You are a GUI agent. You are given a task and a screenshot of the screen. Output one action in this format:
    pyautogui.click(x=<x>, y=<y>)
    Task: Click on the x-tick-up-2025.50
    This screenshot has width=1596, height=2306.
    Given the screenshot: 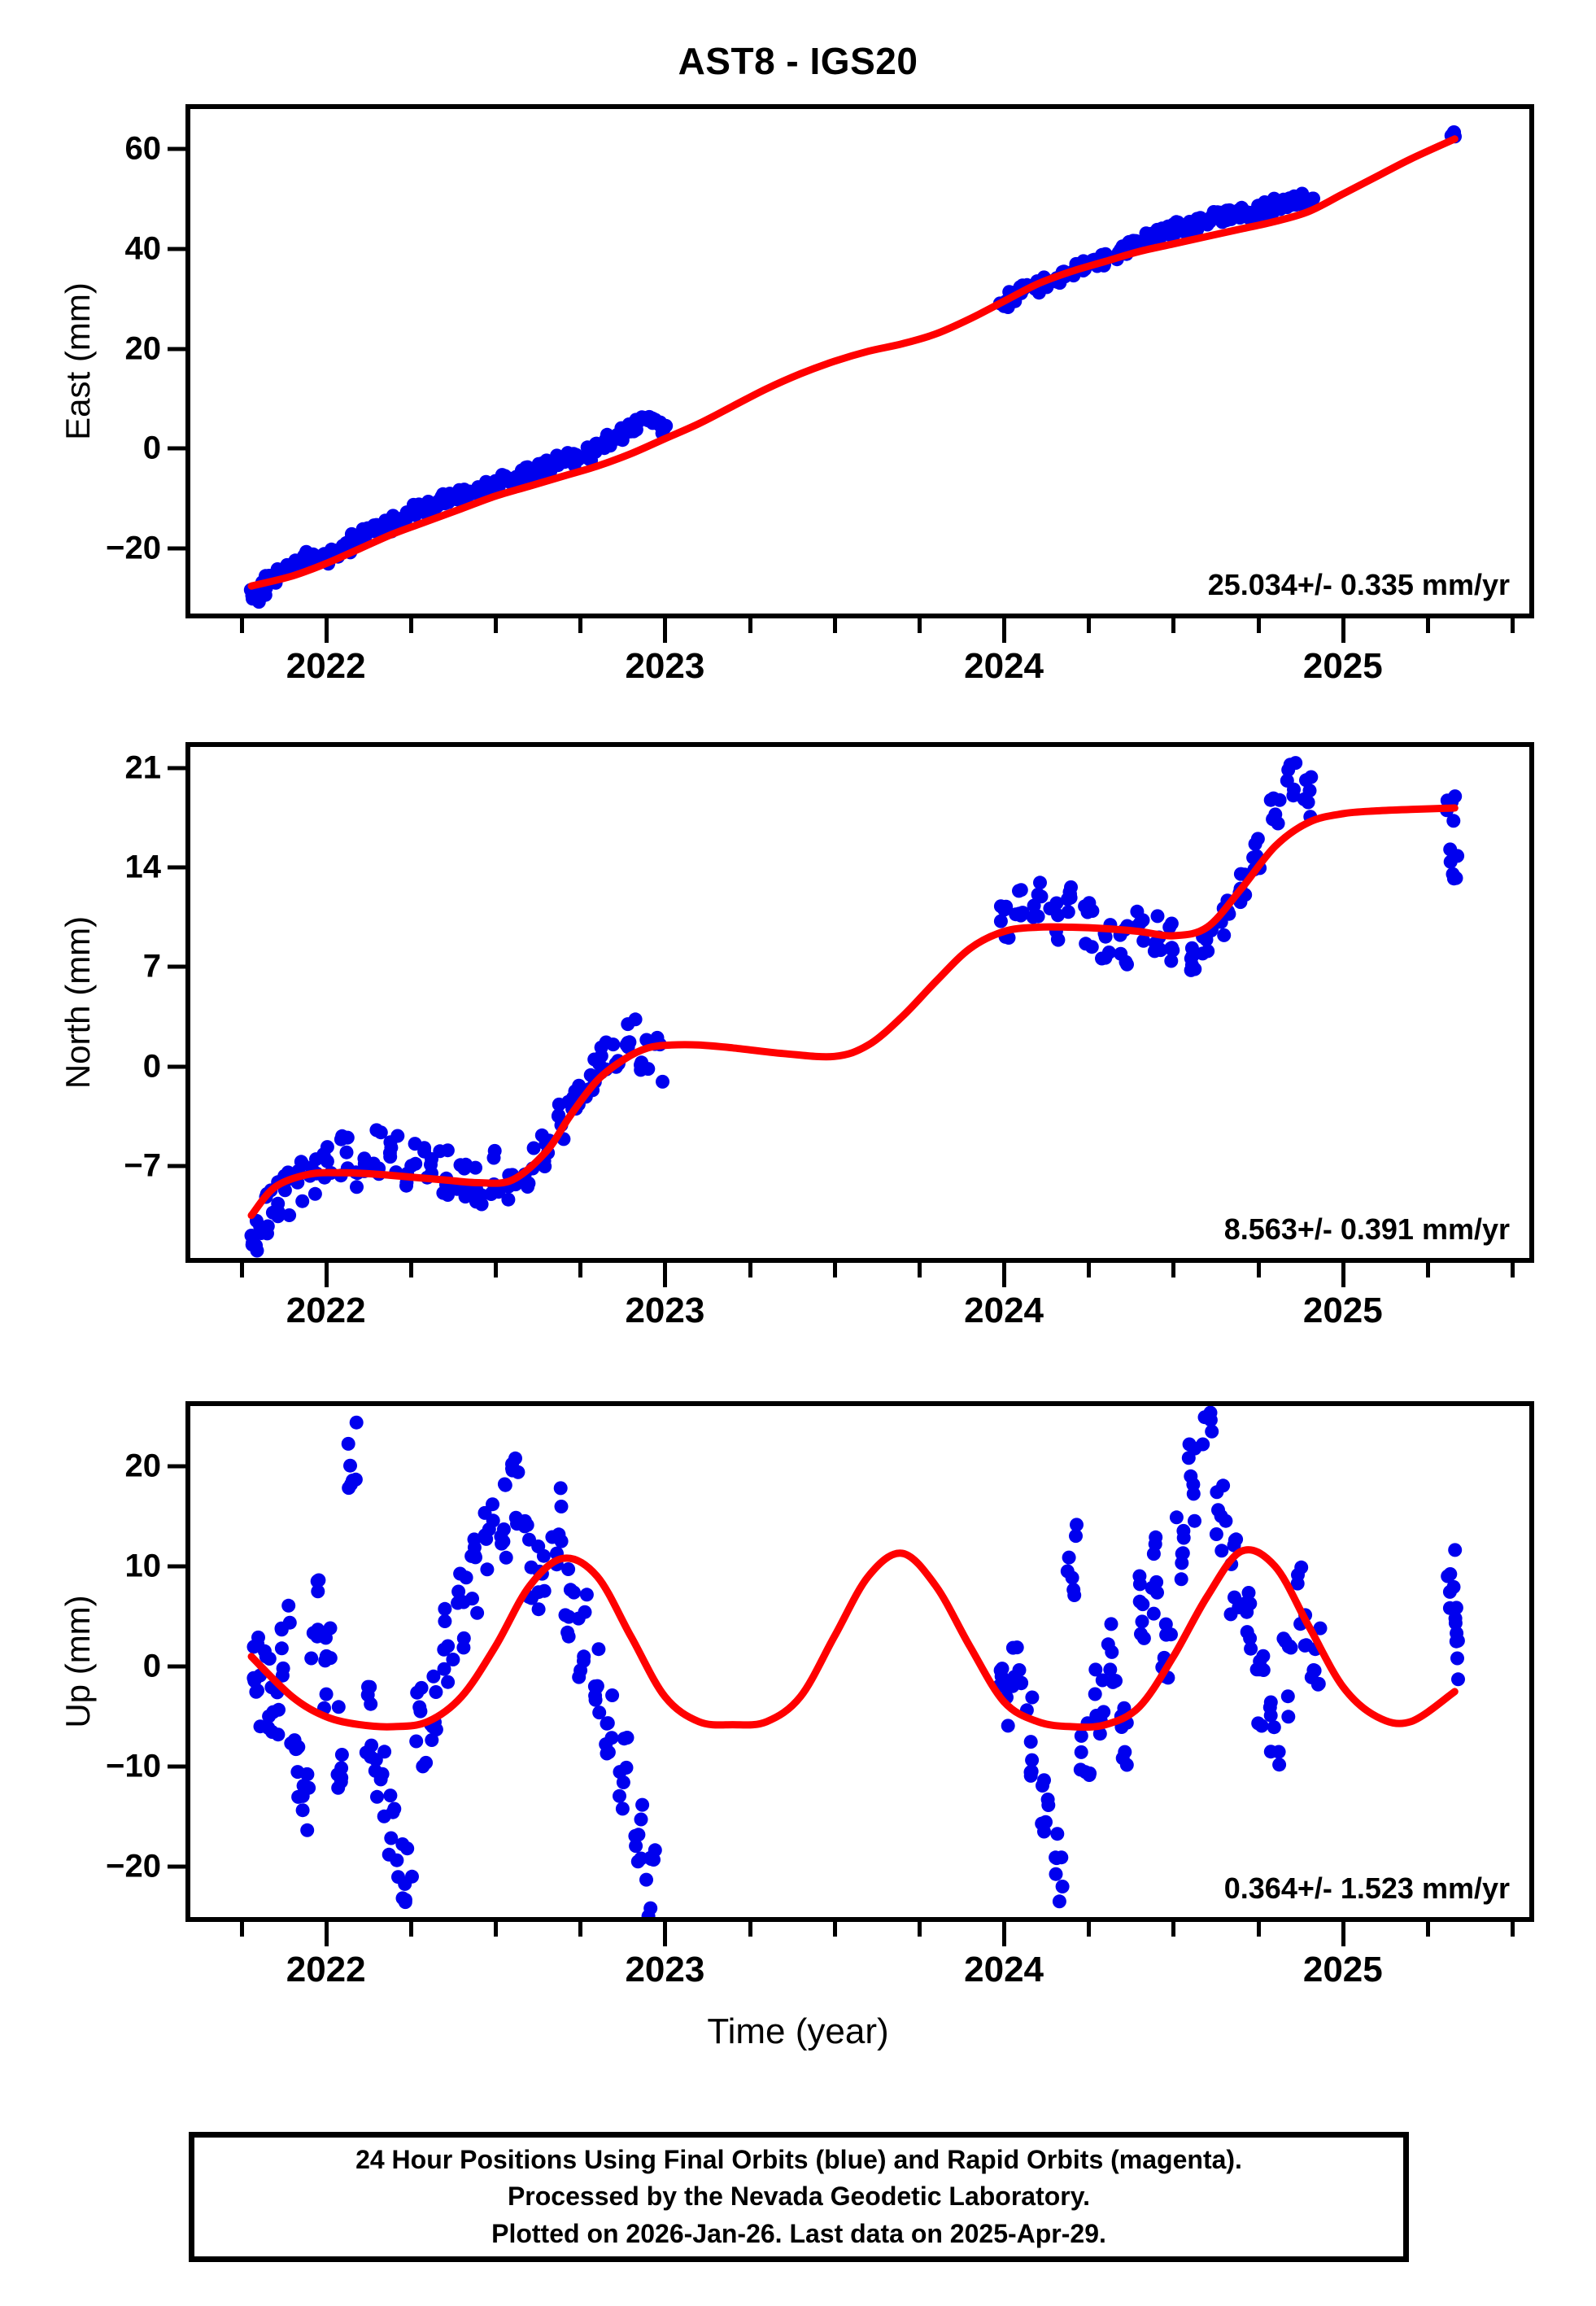 What is the action you would take?
    pyautogui.click(x=1513, y=1929)
    